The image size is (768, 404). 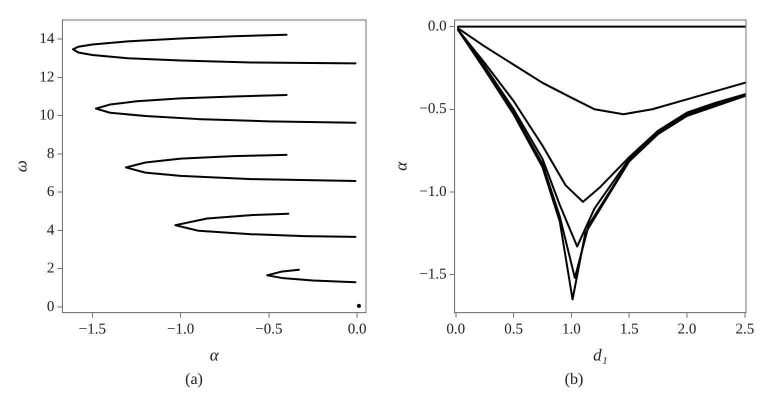 What do you see at coordinates (50, 268) in the screenshot?
I see `y-tick-label: 2` at bounding box center [50, 268].